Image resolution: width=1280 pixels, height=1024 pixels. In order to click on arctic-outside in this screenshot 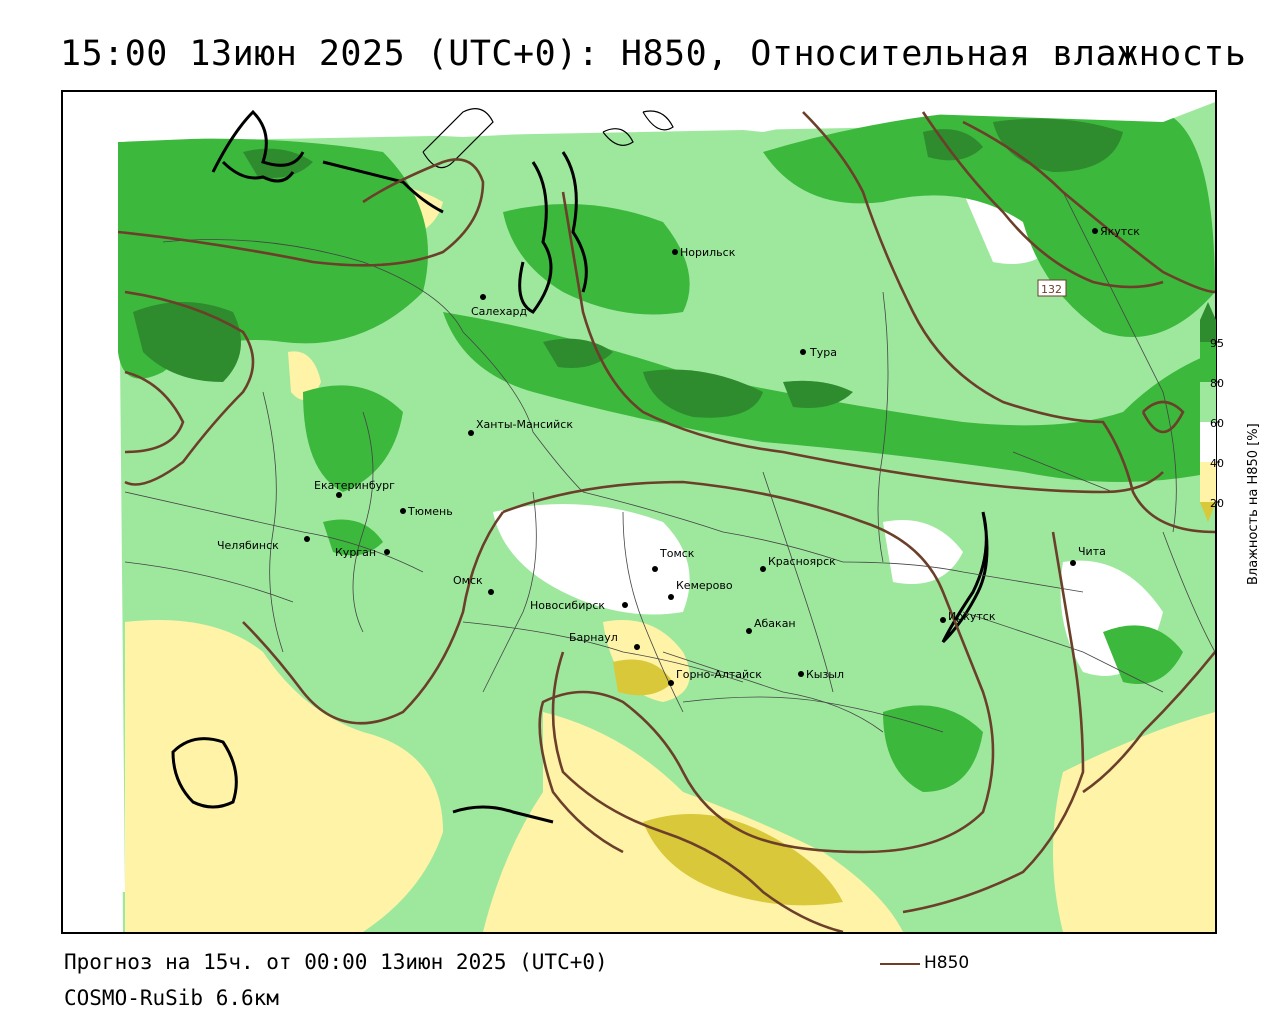, I will do `click(639, 117)`.